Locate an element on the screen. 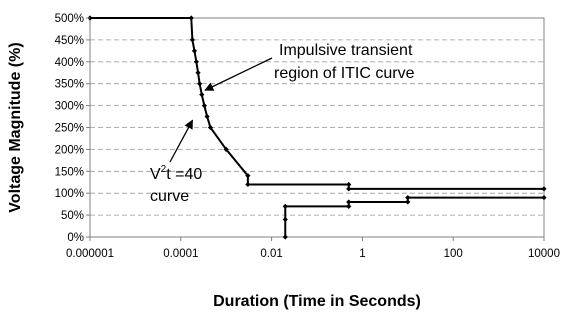 Image resolution: width=565 pixels, height=320 pixels. x-tick-label: 0.000001 is located at coordinates (90, 254).